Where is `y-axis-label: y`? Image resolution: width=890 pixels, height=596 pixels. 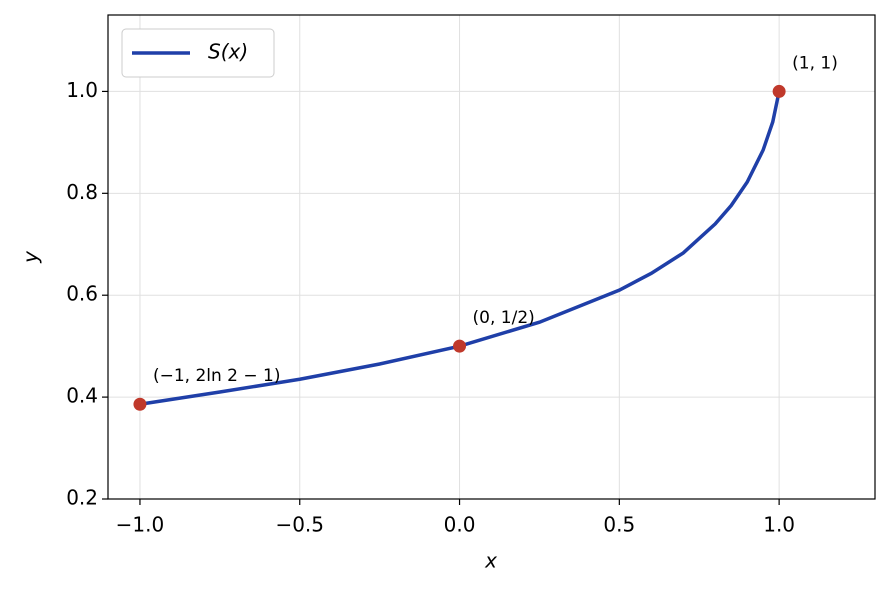 y-axis-label: y is located at coordinates (31, 257).